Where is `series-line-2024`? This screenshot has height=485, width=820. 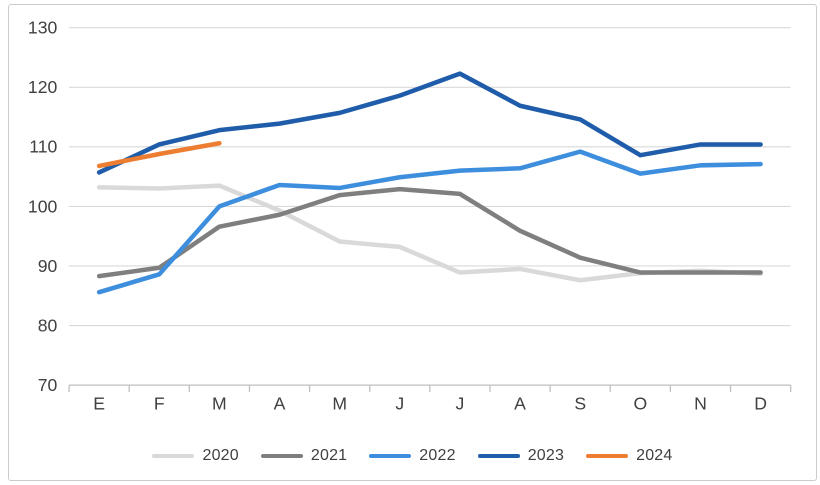
series-line-2024 is located at coordinates (159, 155).